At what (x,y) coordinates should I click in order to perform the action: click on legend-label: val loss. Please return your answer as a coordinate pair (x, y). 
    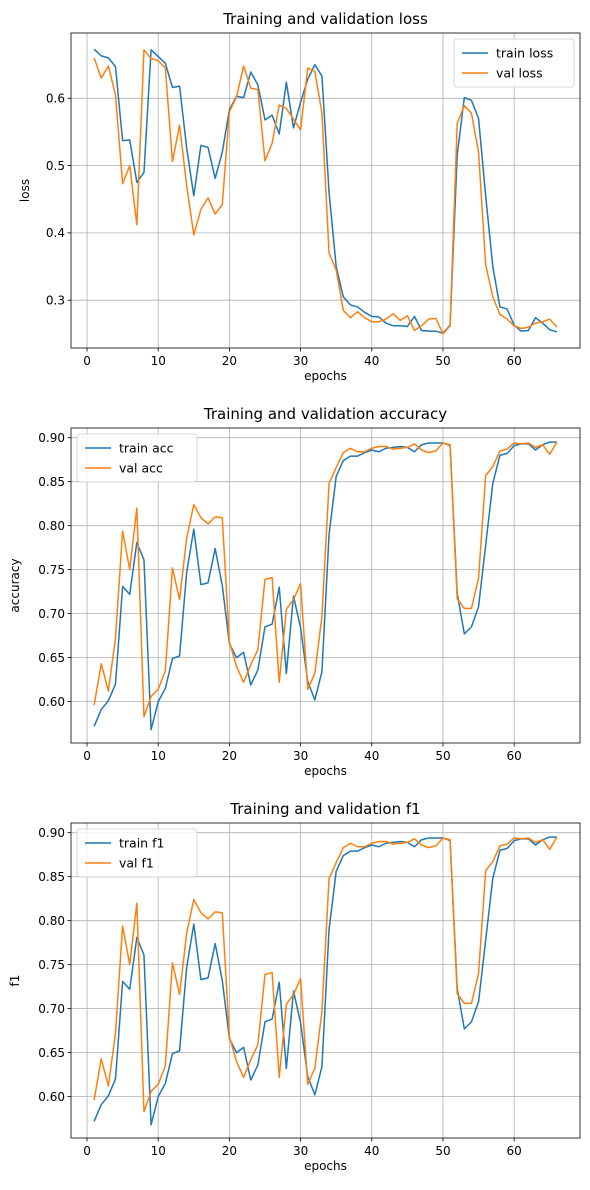
    Looking at the image, I should click on (519, 73).